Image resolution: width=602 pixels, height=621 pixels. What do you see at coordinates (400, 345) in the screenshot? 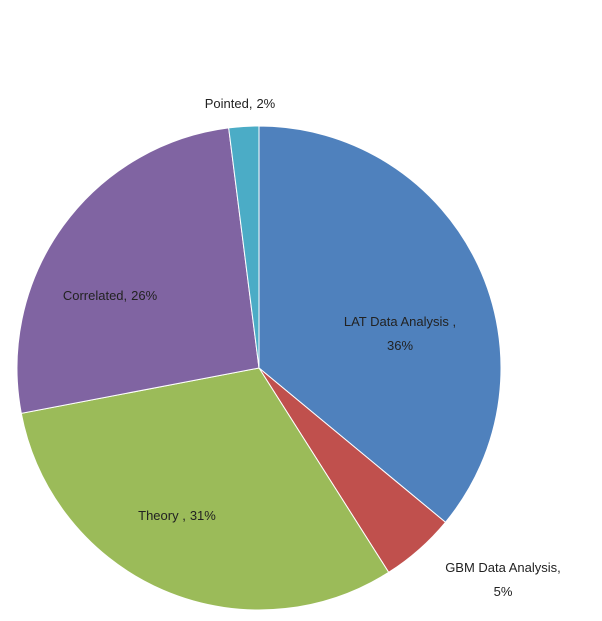
I see `label-value: 36%` at bounding box center [400, 345].